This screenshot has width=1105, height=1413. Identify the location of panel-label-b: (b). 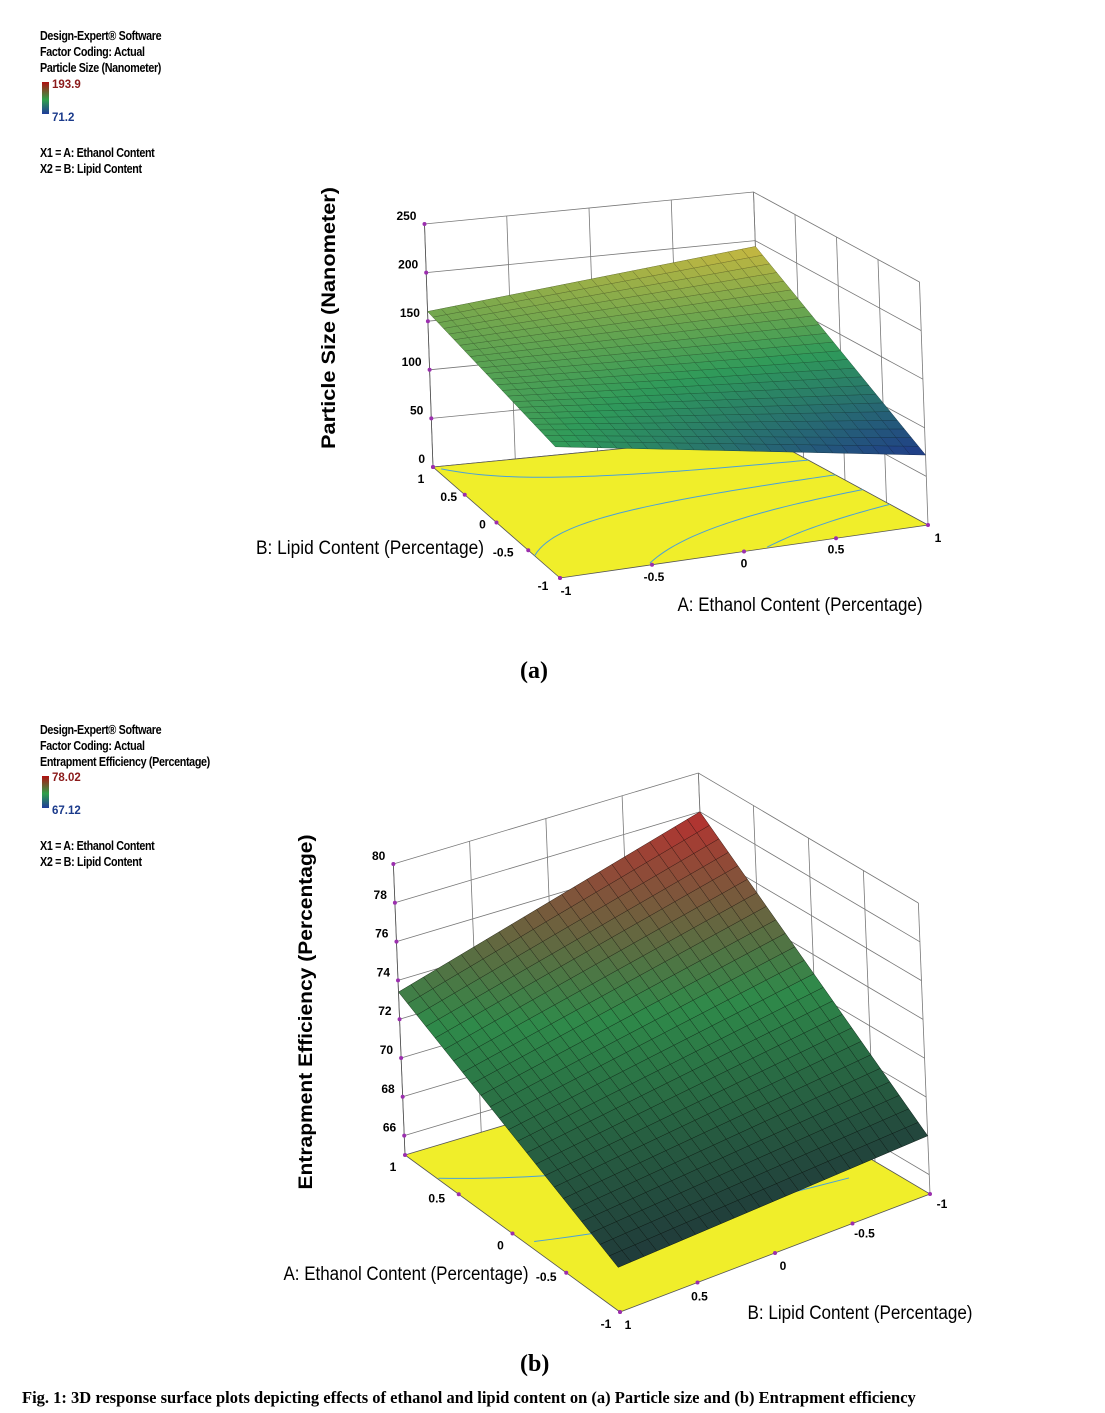
(535, 1364).